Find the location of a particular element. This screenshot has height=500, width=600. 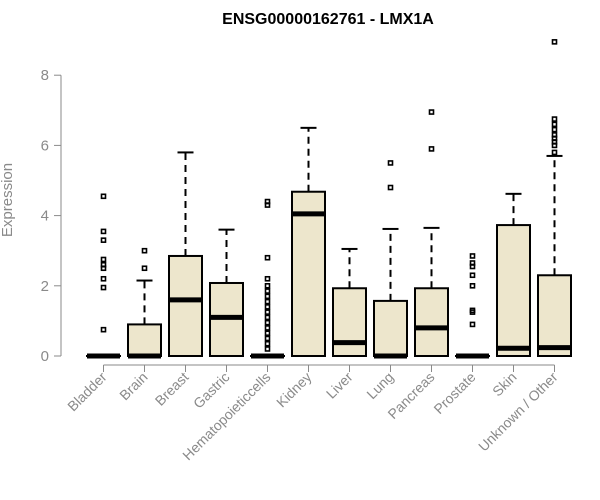

y-tick-label: 6 is located at coordinates (45, 145).